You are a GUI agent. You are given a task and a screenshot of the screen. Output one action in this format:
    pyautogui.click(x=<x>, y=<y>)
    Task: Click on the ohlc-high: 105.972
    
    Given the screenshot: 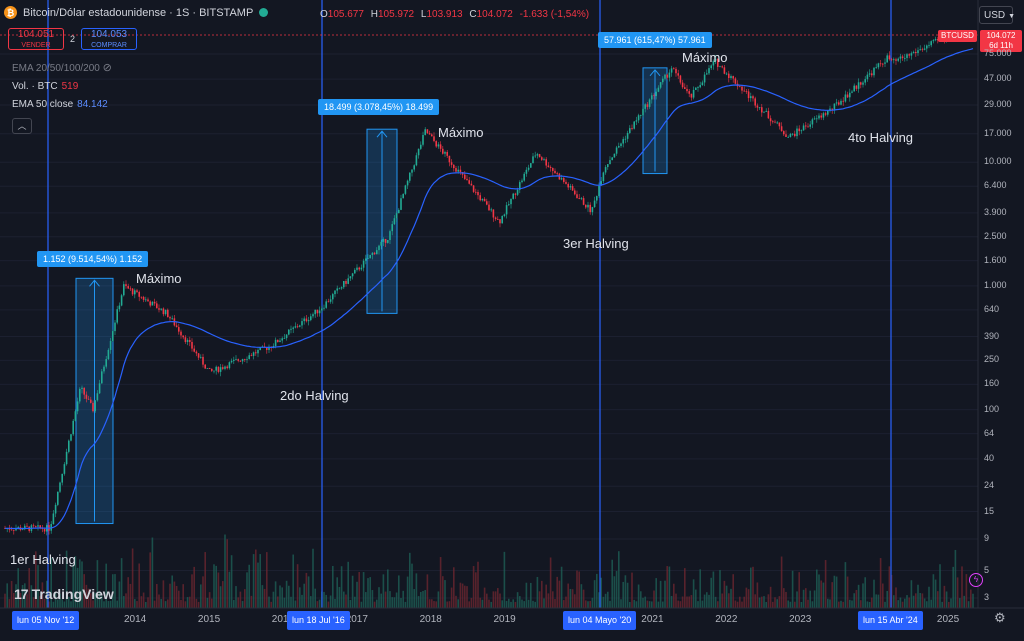 What is the action you would take?
    pyautogui.click(x=396, y=14)
    